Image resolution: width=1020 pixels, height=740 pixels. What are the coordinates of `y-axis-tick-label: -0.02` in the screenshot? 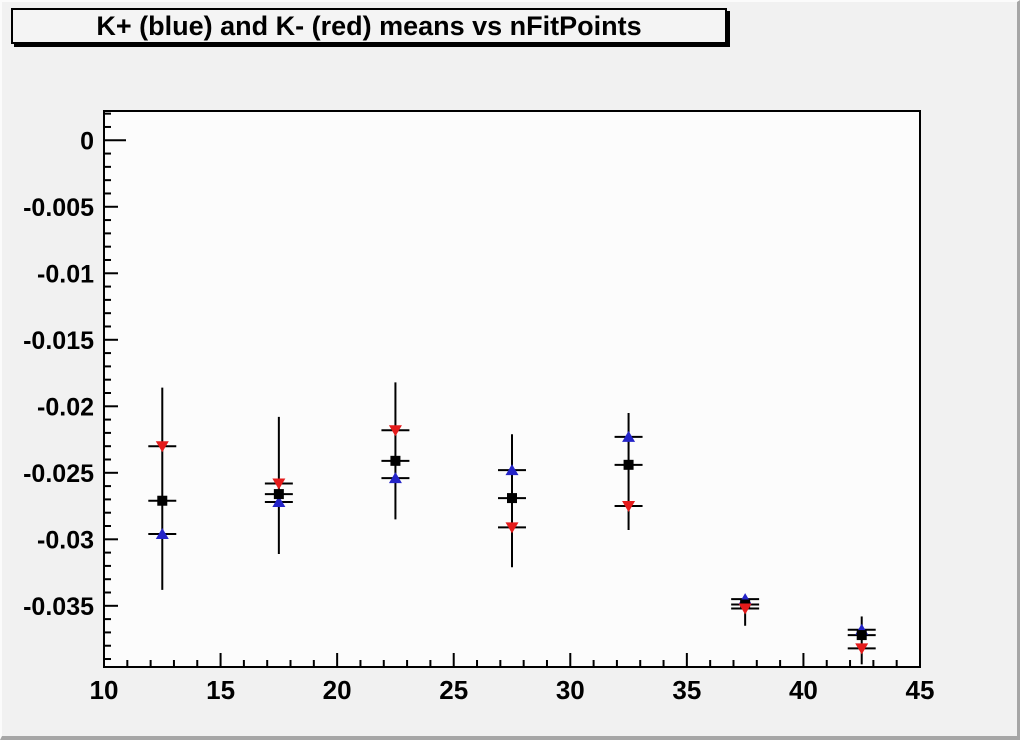 It's located at (65, 407).